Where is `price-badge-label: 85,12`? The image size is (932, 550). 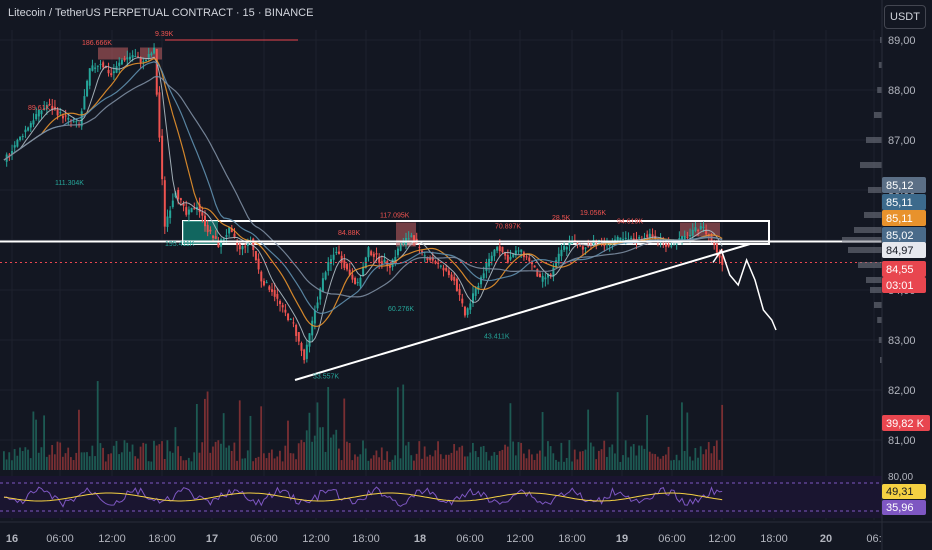
price-badge-label: 85,12 is located at coordinates (900, 186).